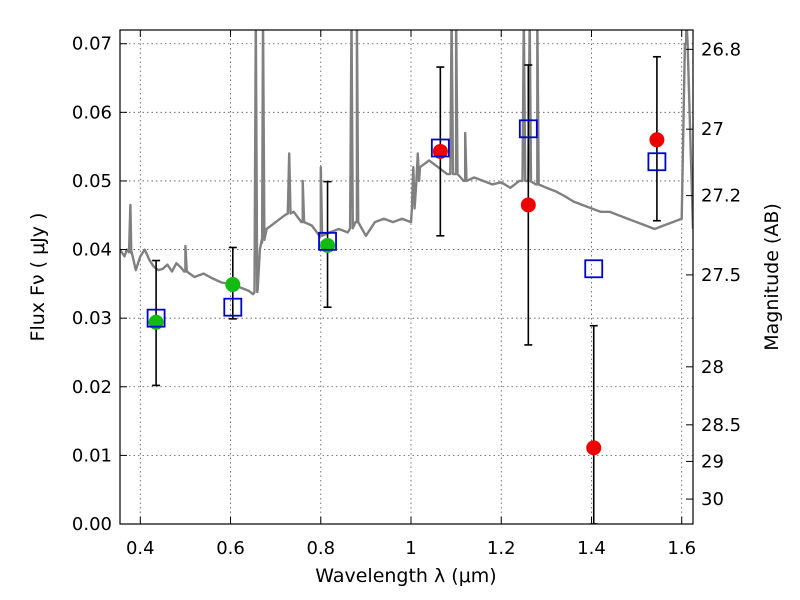  Describe the element at coordinates (721, 49) in the screenshot. I see `right-tick-label: 26.8` at that location.